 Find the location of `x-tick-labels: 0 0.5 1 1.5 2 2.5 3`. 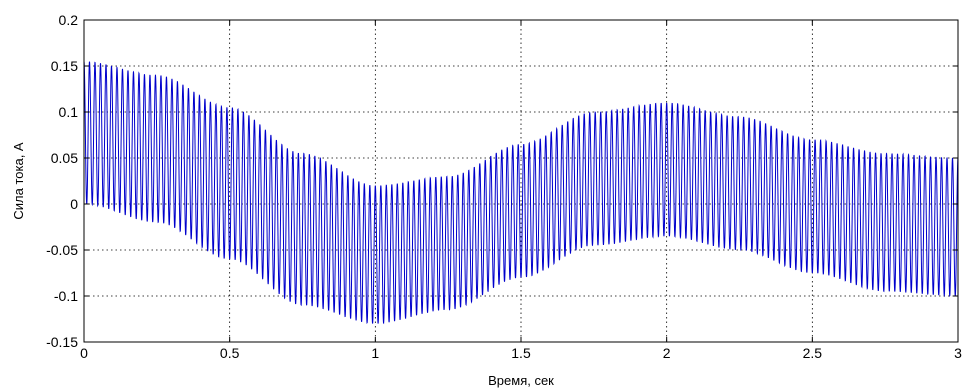

x-tick-labels: 0 0.5 1 1.5 2 2.5 3 is located at coordinates (521, 353).